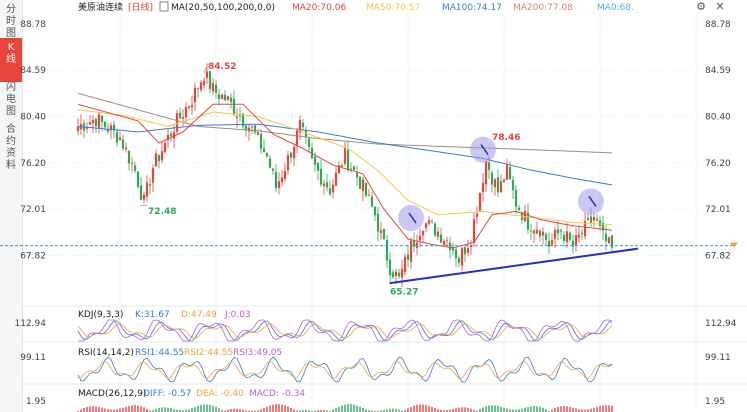 This screenshot has height=412, width=747. I want to click on sidebar-tab-char: 电, so click(11, 99).